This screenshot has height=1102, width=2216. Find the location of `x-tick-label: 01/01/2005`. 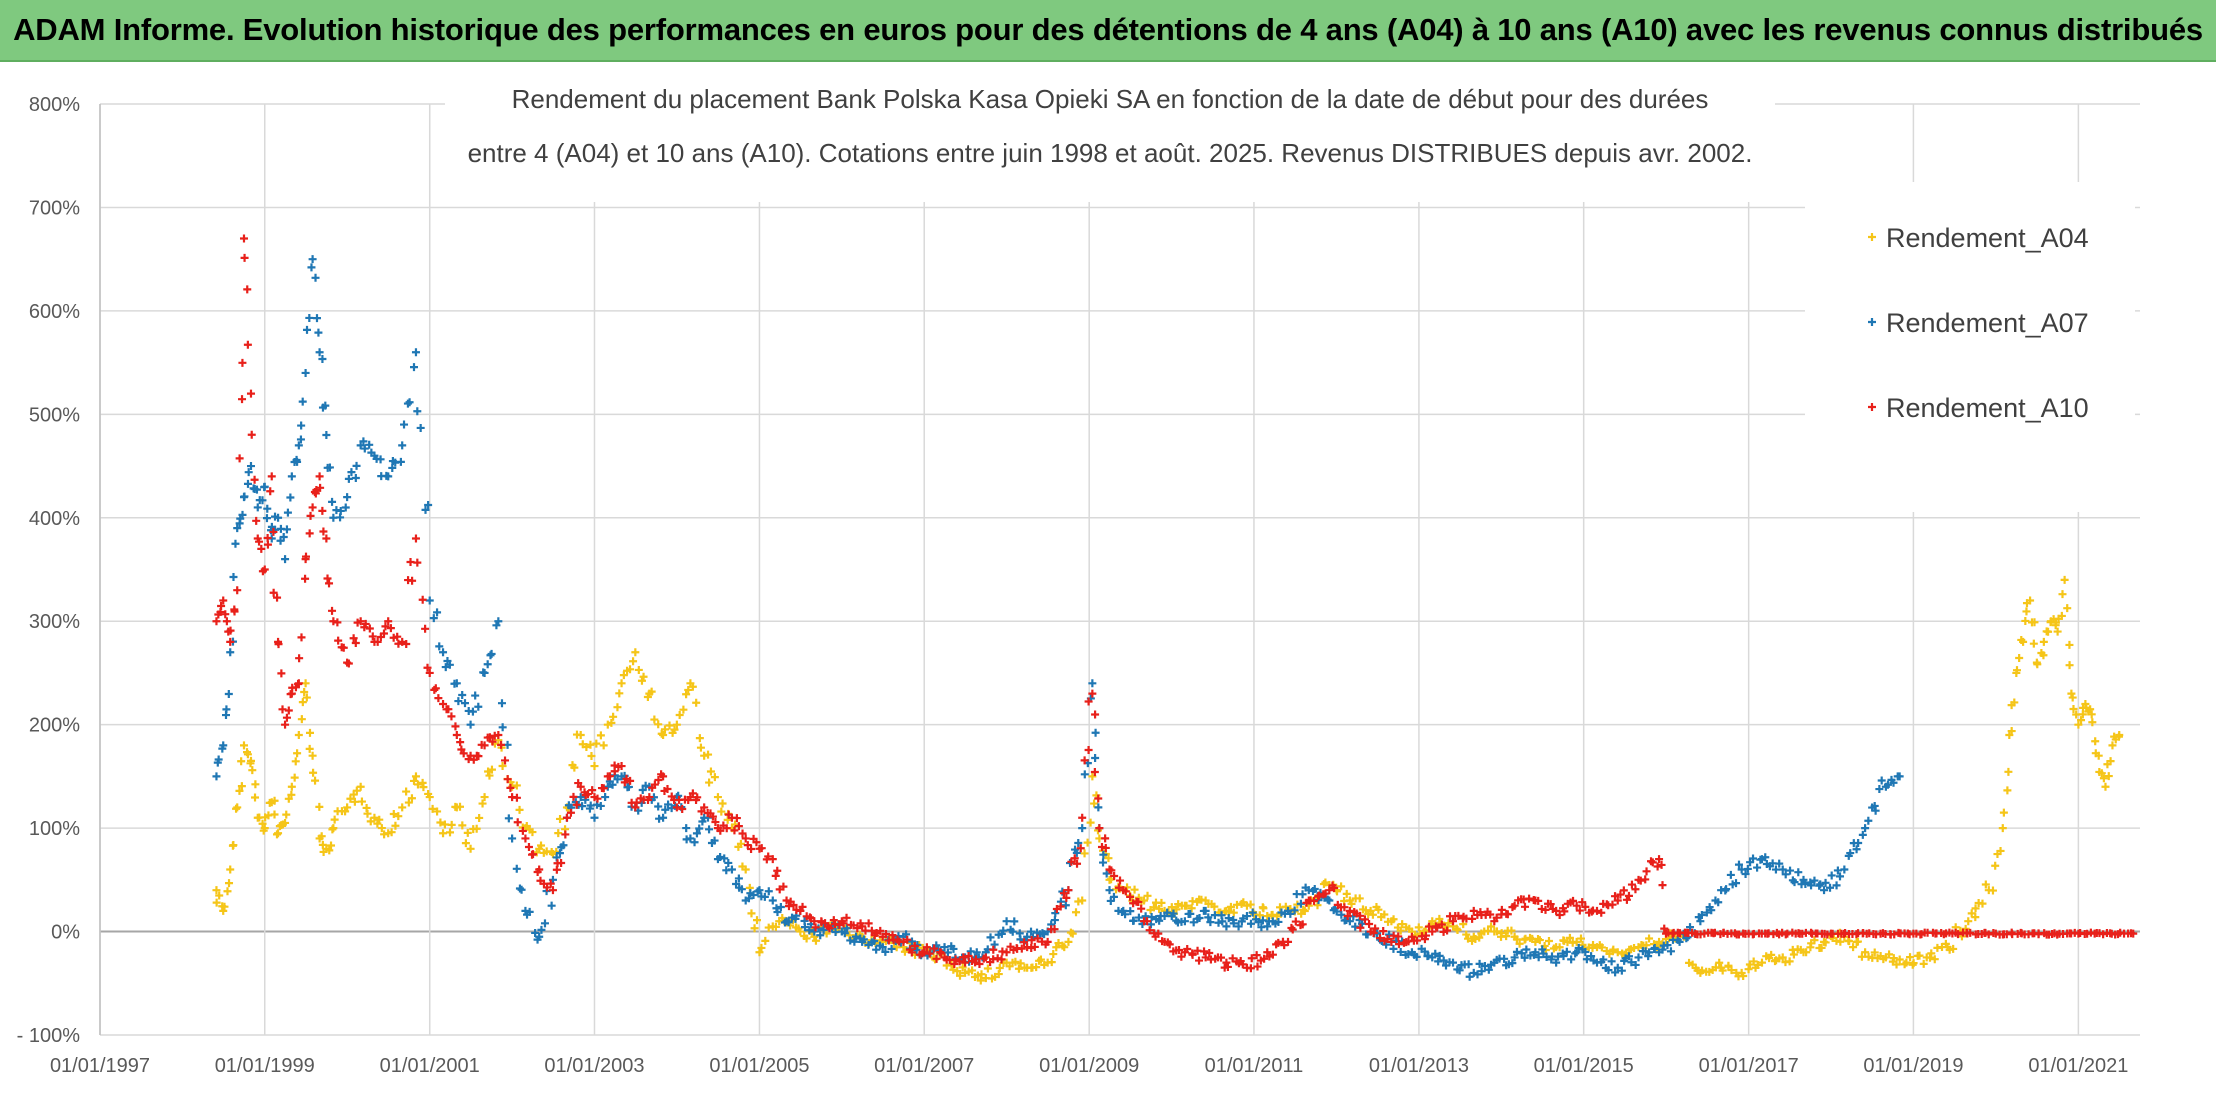

x-tick-label: 01/01/2005 is located at coordinates (759, 1066).